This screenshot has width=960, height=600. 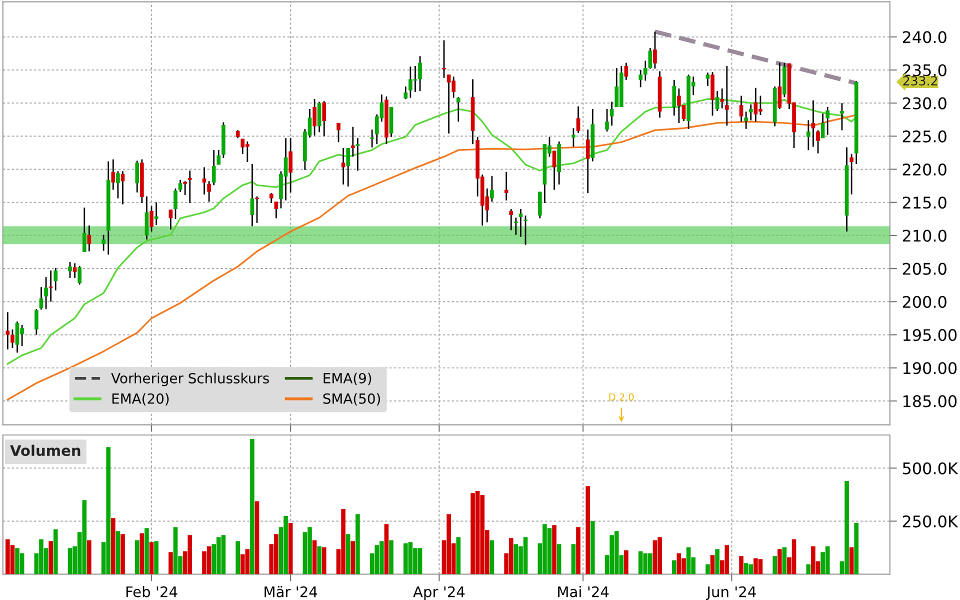 What do you see at coordinates (930, 335) in the screenshot?
I see `y-tick-label: 195.00` at bounding box center [930, 335].